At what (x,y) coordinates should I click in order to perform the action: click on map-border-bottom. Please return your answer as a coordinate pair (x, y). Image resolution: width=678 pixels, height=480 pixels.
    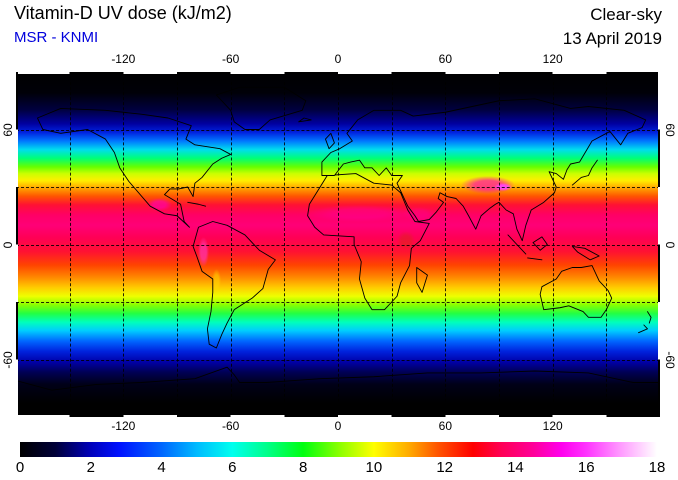
    Looking at the image, I should click on (338, 416).